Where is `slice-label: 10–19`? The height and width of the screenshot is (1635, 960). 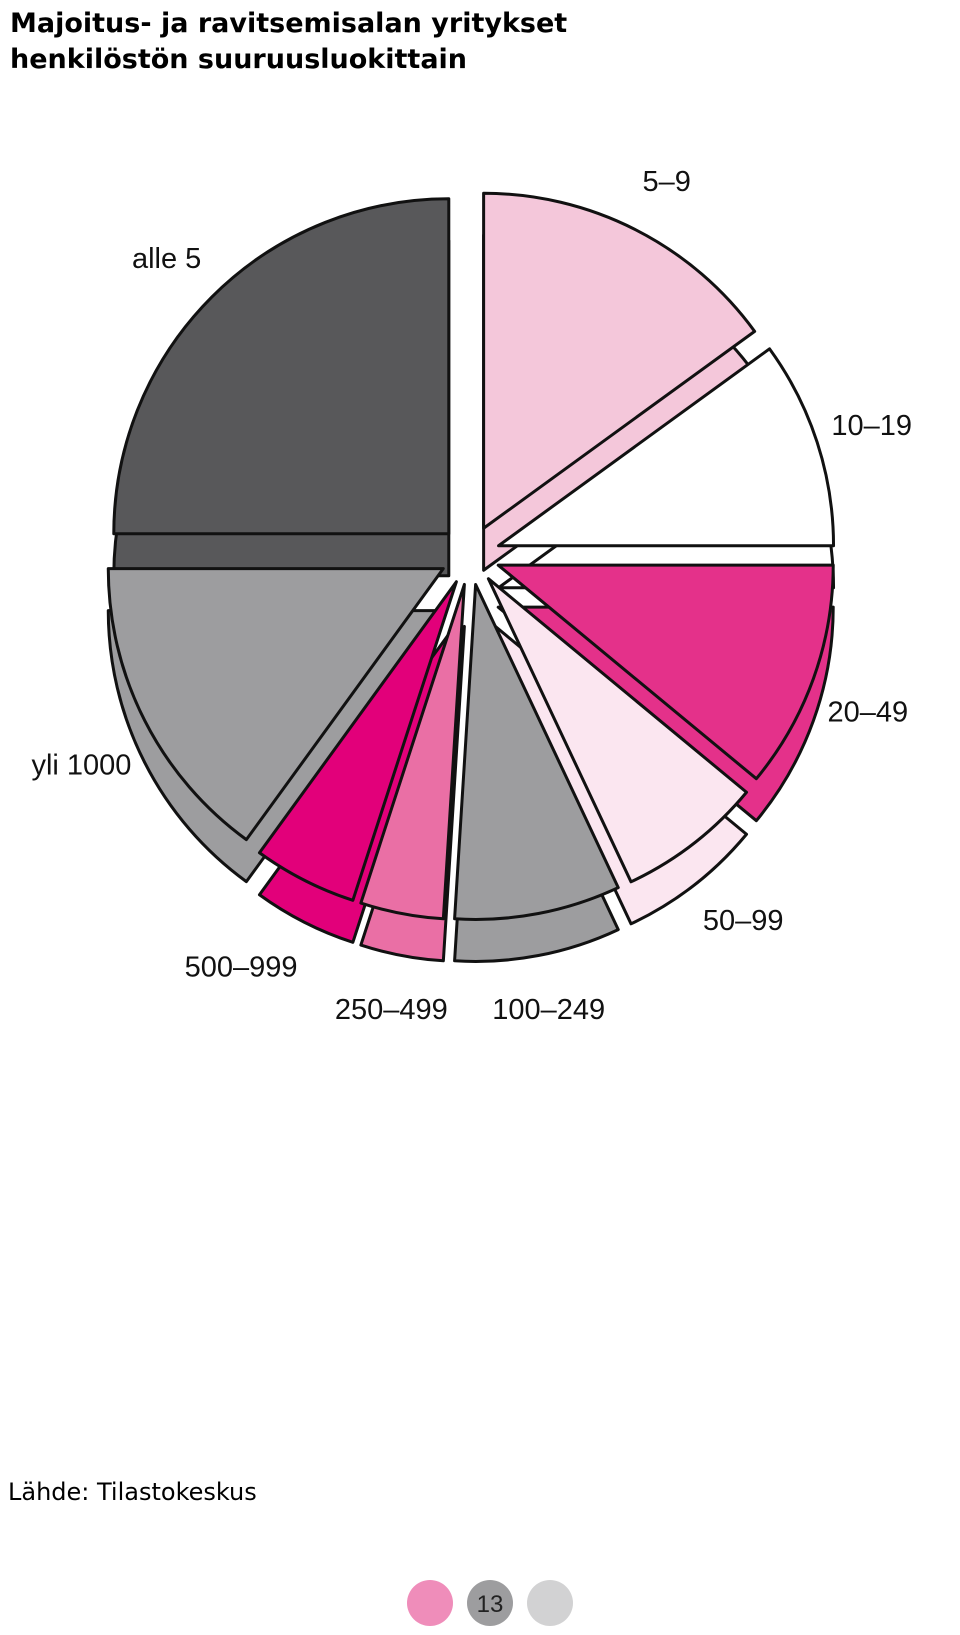
slice-label: 10–19 is located at coordinates (871, 426).